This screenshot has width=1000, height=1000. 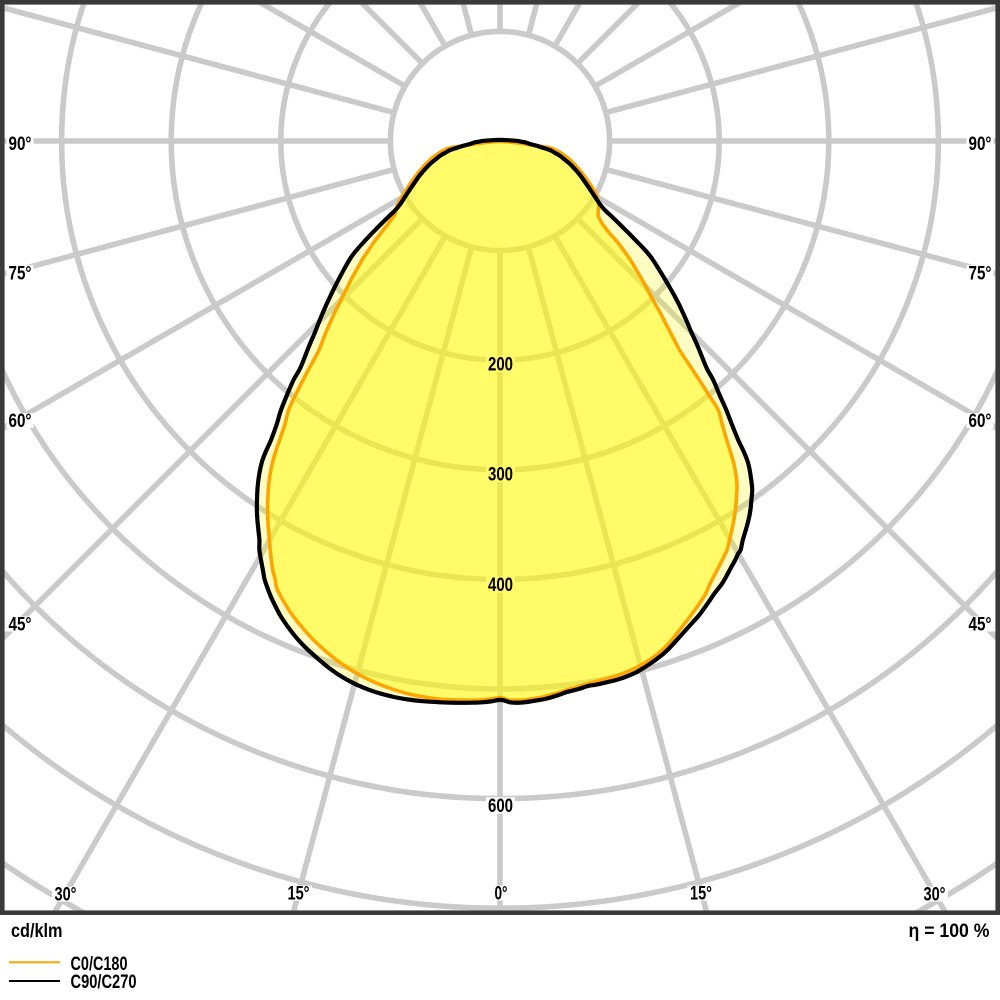 What do you see at coordinates (500, 365) in the screenshot?
I see `svg-text: 200` at bounding box center [500, 365].